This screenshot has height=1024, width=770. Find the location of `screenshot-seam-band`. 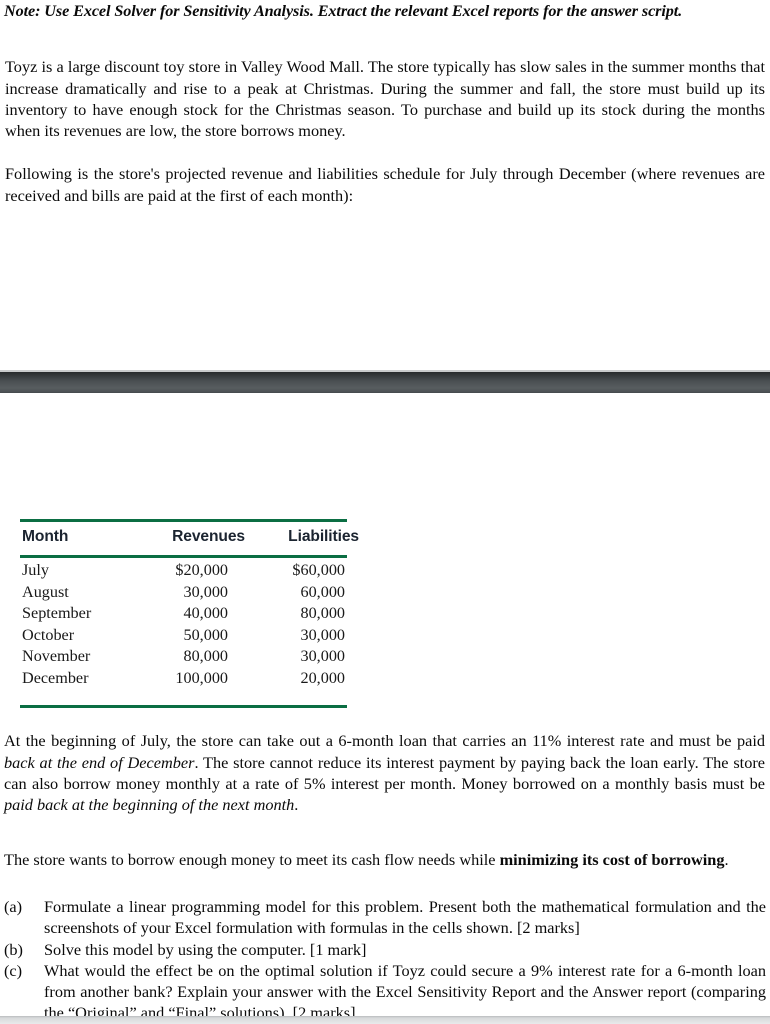

screenshot-seam-band is located at coordinates (385, 382).